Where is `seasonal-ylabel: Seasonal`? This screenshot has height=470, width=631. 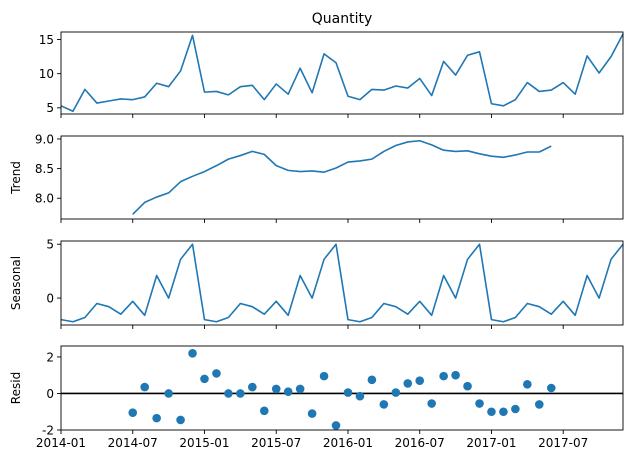
seasonal-ylabel: Seasonal is located at coordinates (16, 283).